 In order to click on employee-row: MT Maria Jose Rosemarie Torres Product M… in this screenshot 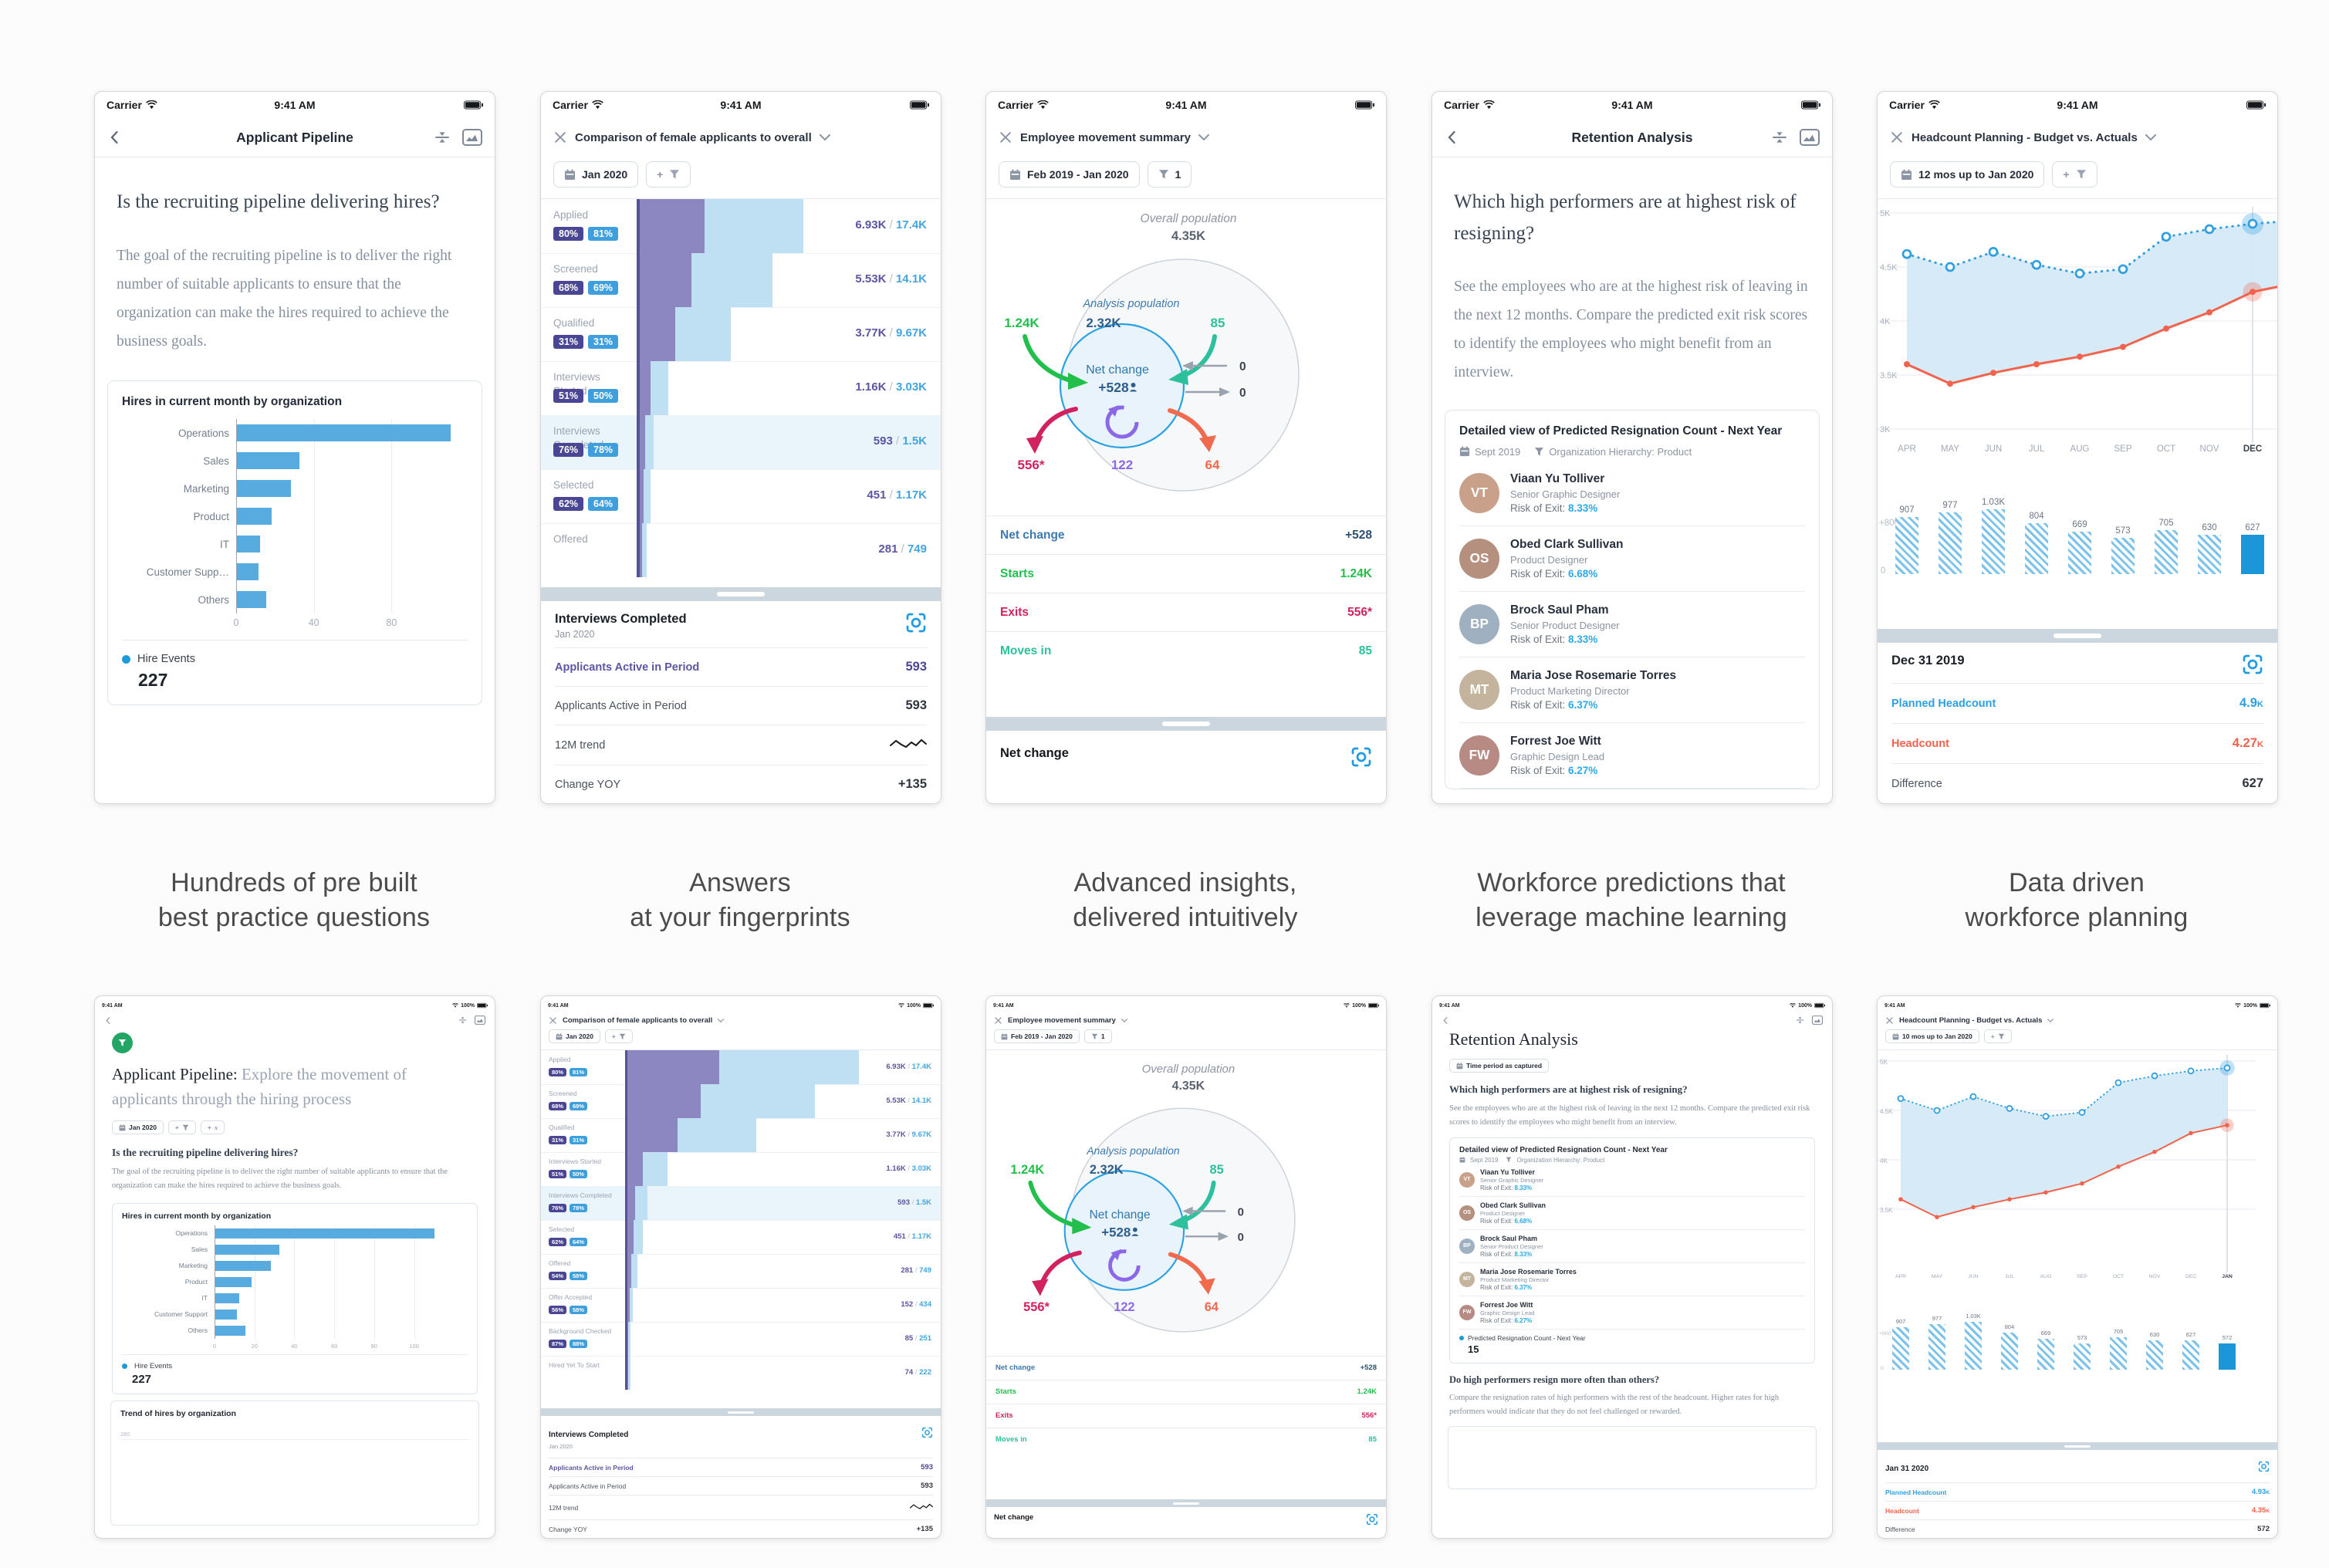, I will do `click(1632, 690)`.